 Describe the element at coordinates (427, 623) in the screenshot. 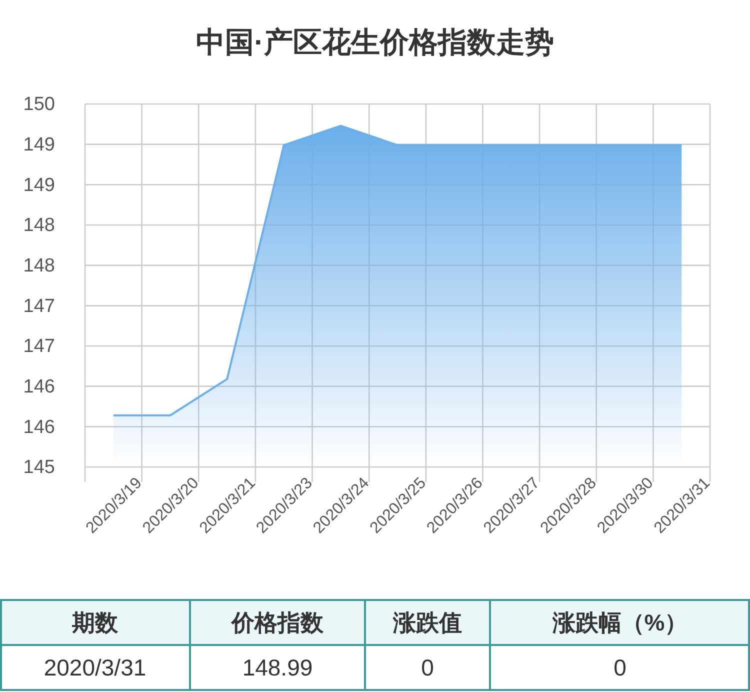

I see `text: 涨跌值` at that location.